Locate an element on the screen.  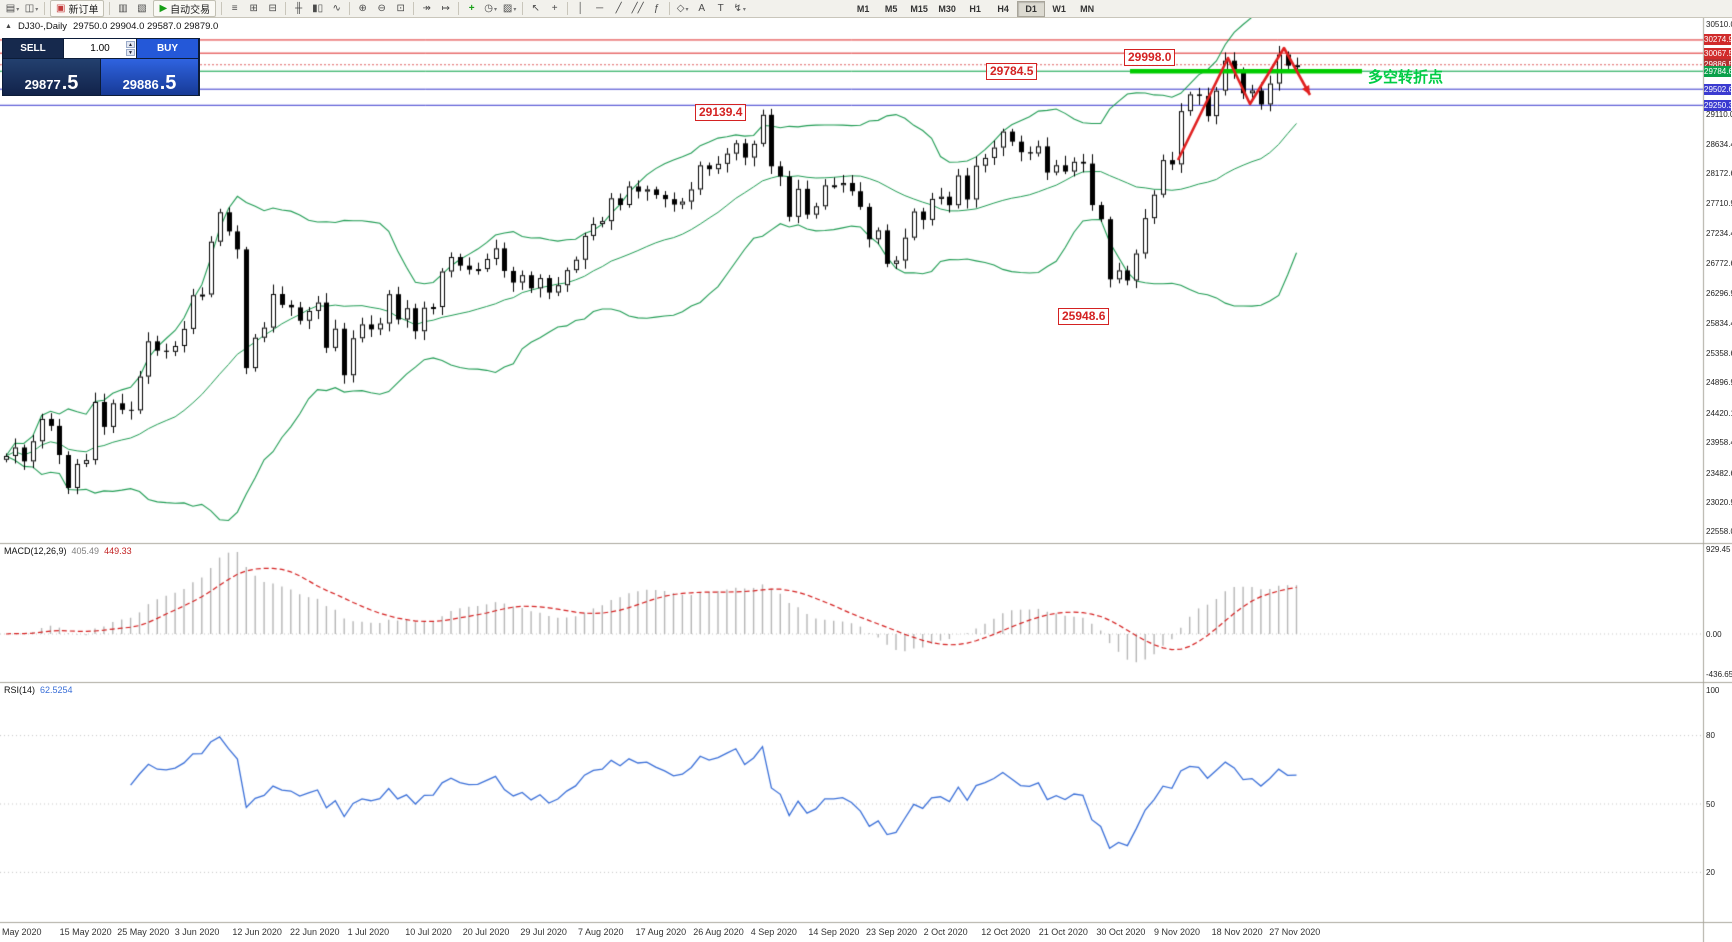
price-annotation-label: 29784.5 is located at coordinates (1012, 71).